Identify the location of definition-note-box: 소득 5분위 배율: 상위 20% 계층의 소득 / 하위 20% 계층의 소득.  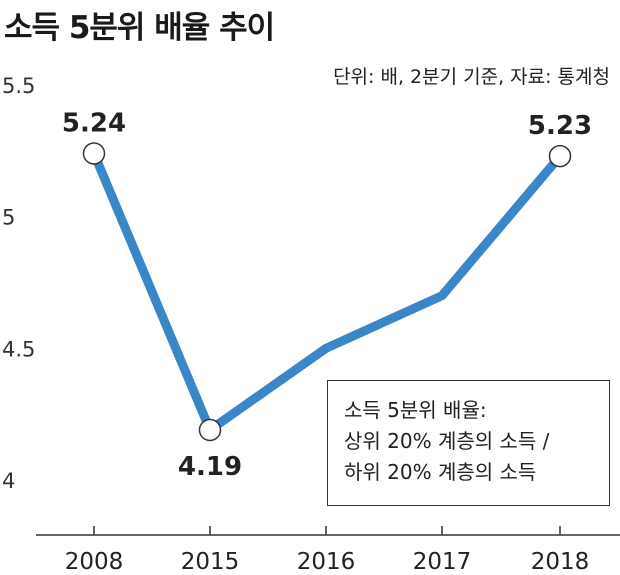
(468, 443).